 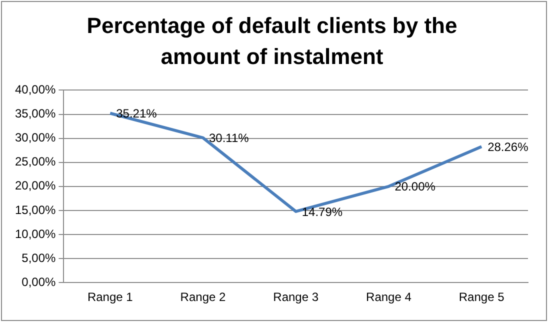 What do you see at coordinates (35, 209) in the screenshot?
I see `y-tick-label: 15,00%` at bounding box center [35, 209].